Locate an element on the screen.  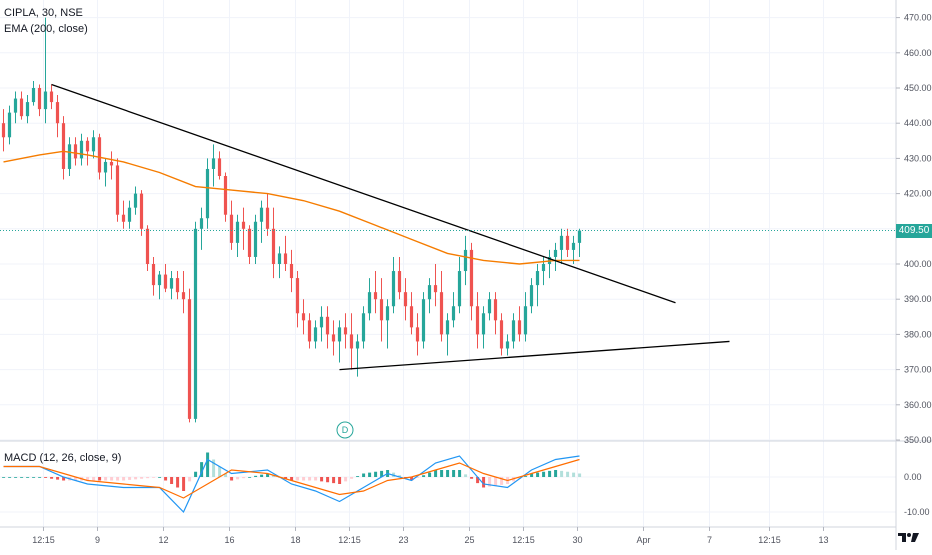
trendline-lower is located at coordinates (534, 355).